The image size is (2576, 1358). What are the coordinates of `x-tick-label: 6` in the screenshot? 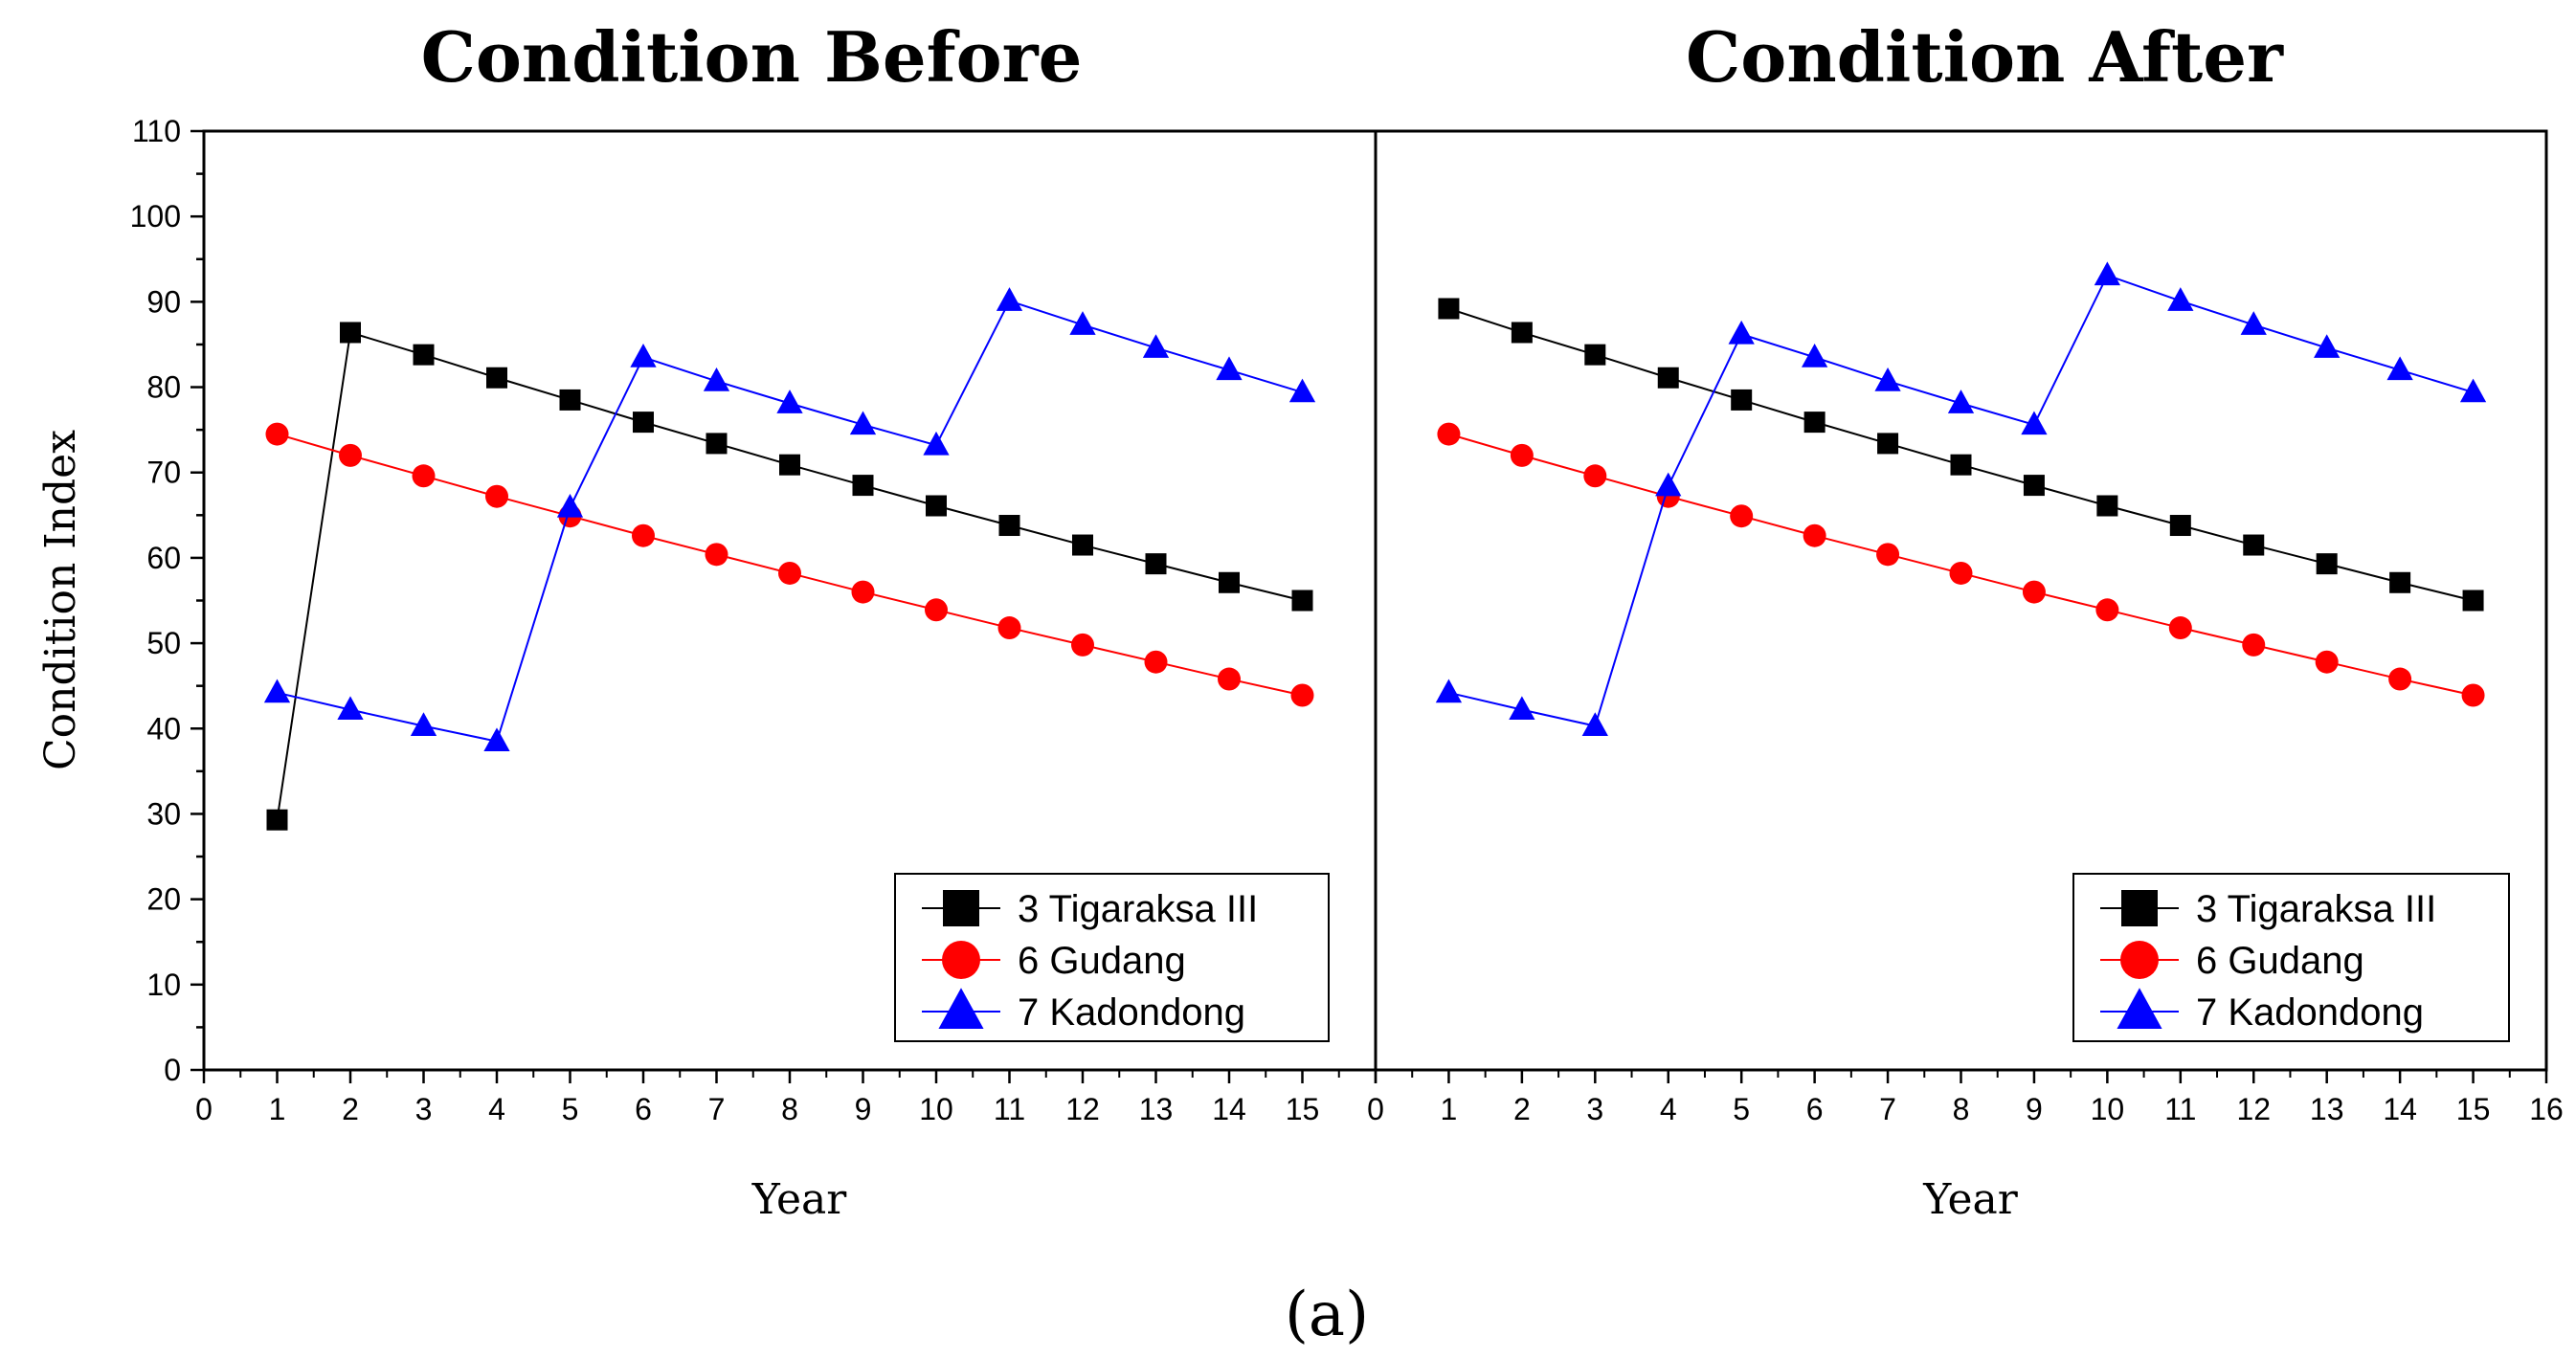 It's located at (644, 1109).